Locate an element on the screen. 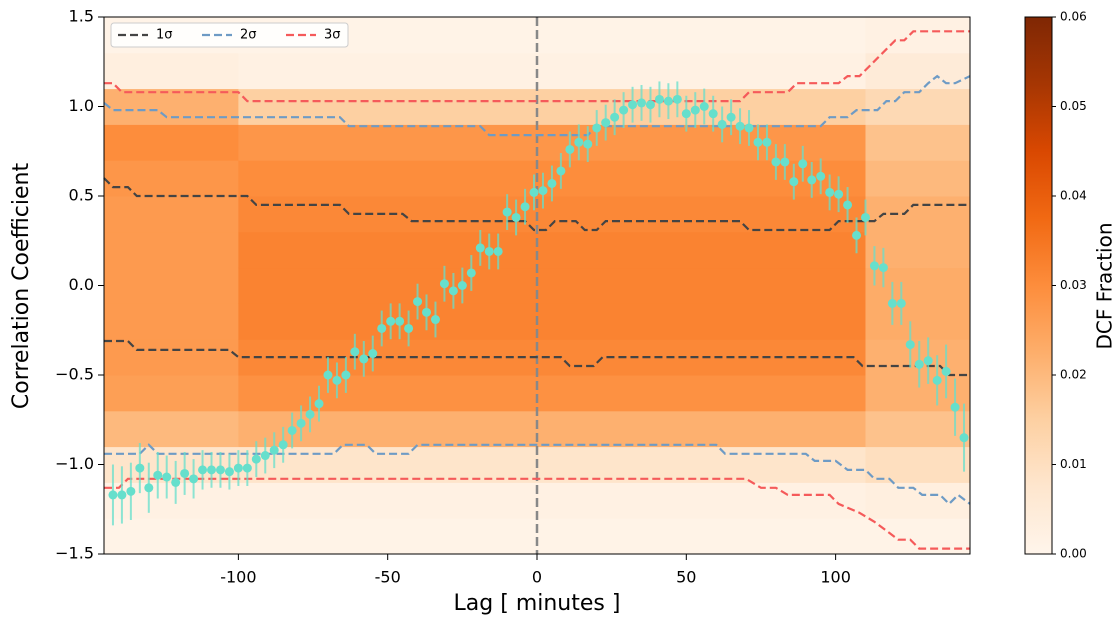 This screenshot has width=1119, height=617. y-tick-label: 1.0 is located at coordinates (81, 105).